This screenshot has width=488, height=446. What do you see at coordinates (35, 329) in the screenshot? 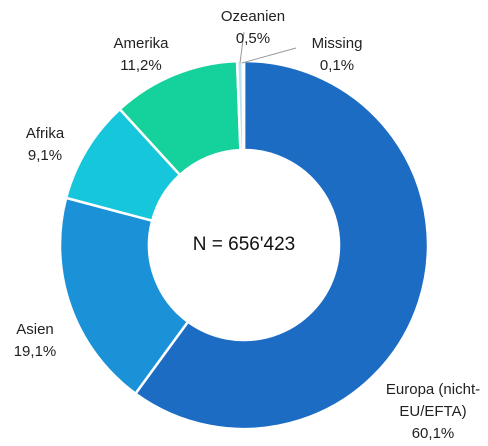
I see `category-label: Asien` at bounding box center [35, 329].